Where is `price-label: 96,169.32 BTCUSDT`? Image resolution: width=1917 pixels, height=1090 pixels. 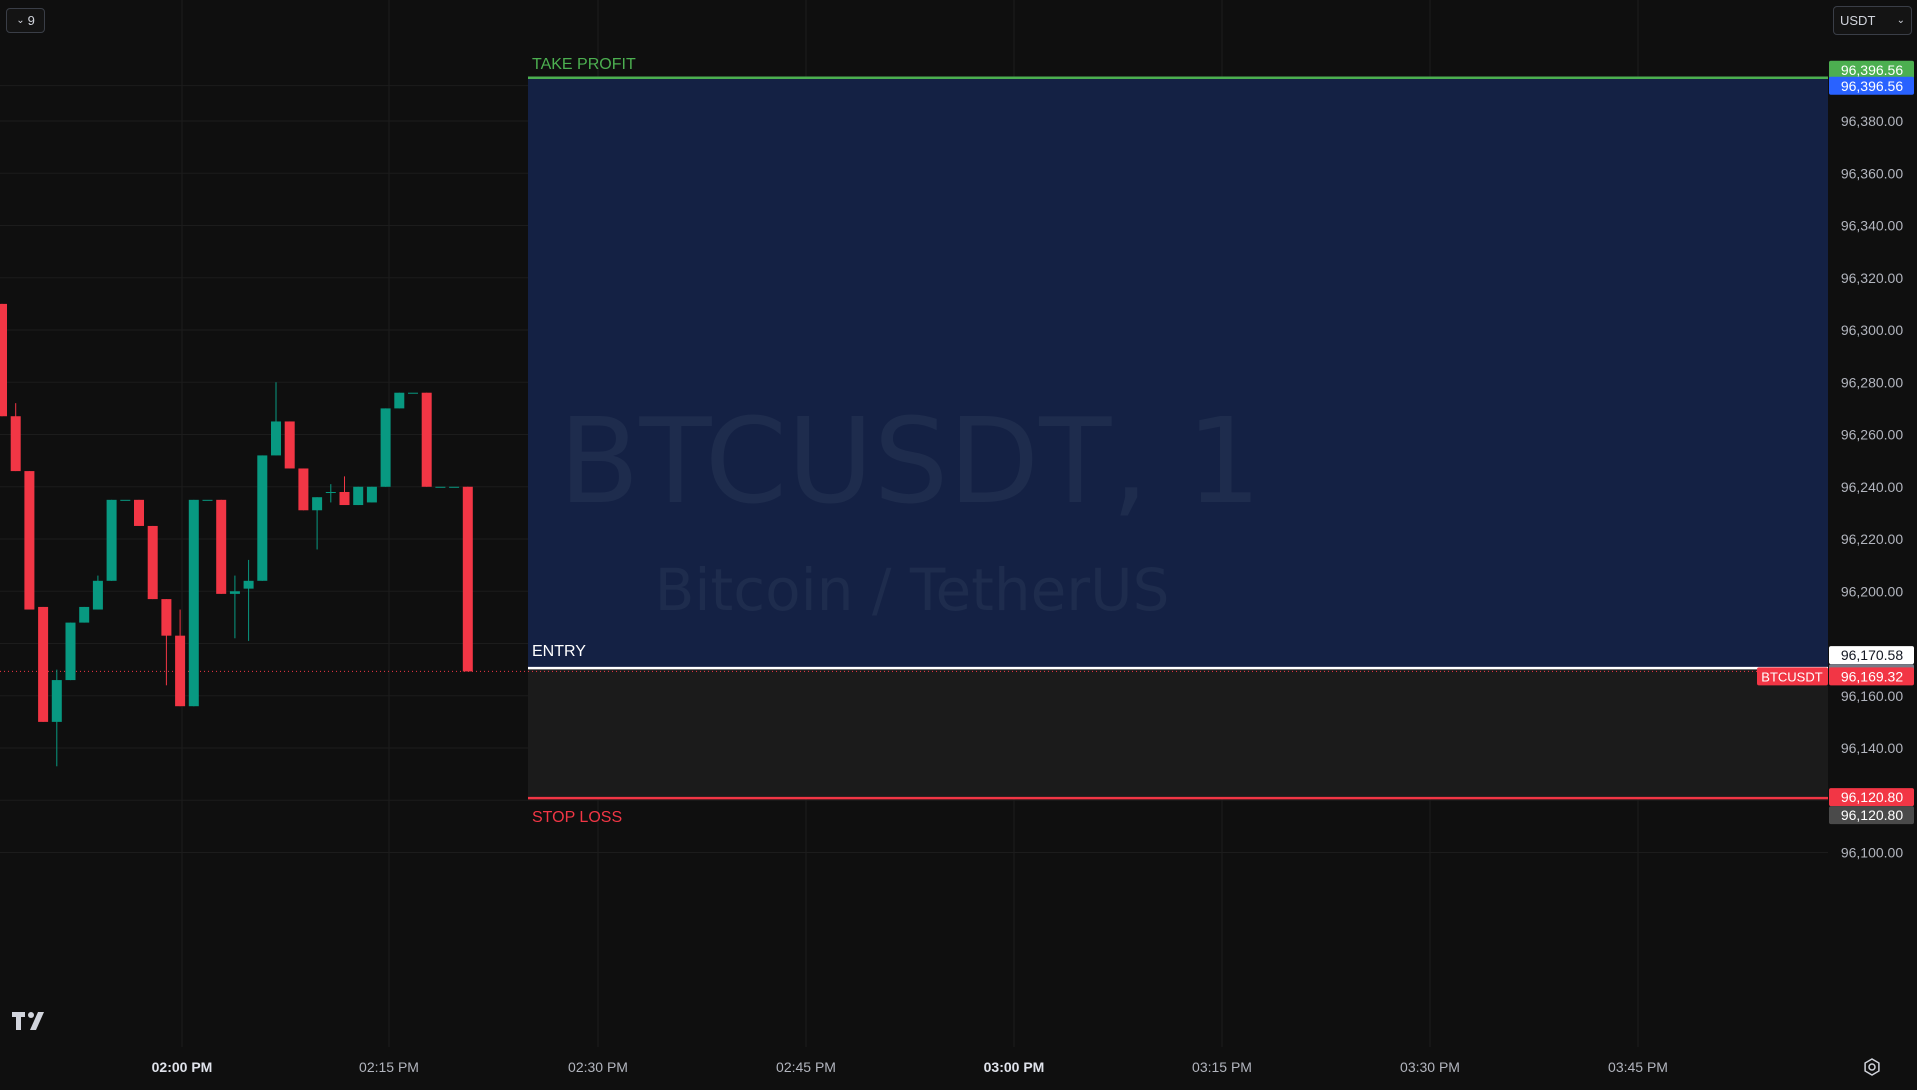 price-label: 96,169.32 BTCUSDT is located at coordinates (1835, 676).